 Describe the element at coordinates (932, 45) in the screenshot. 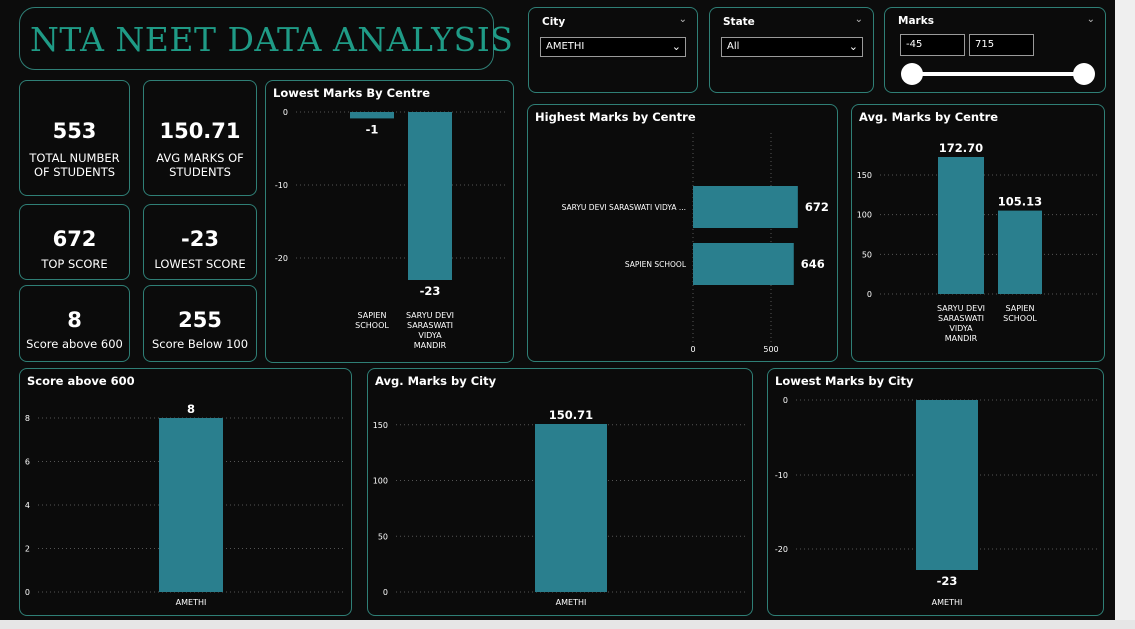

I see `marks-min-input: -45` at that location.